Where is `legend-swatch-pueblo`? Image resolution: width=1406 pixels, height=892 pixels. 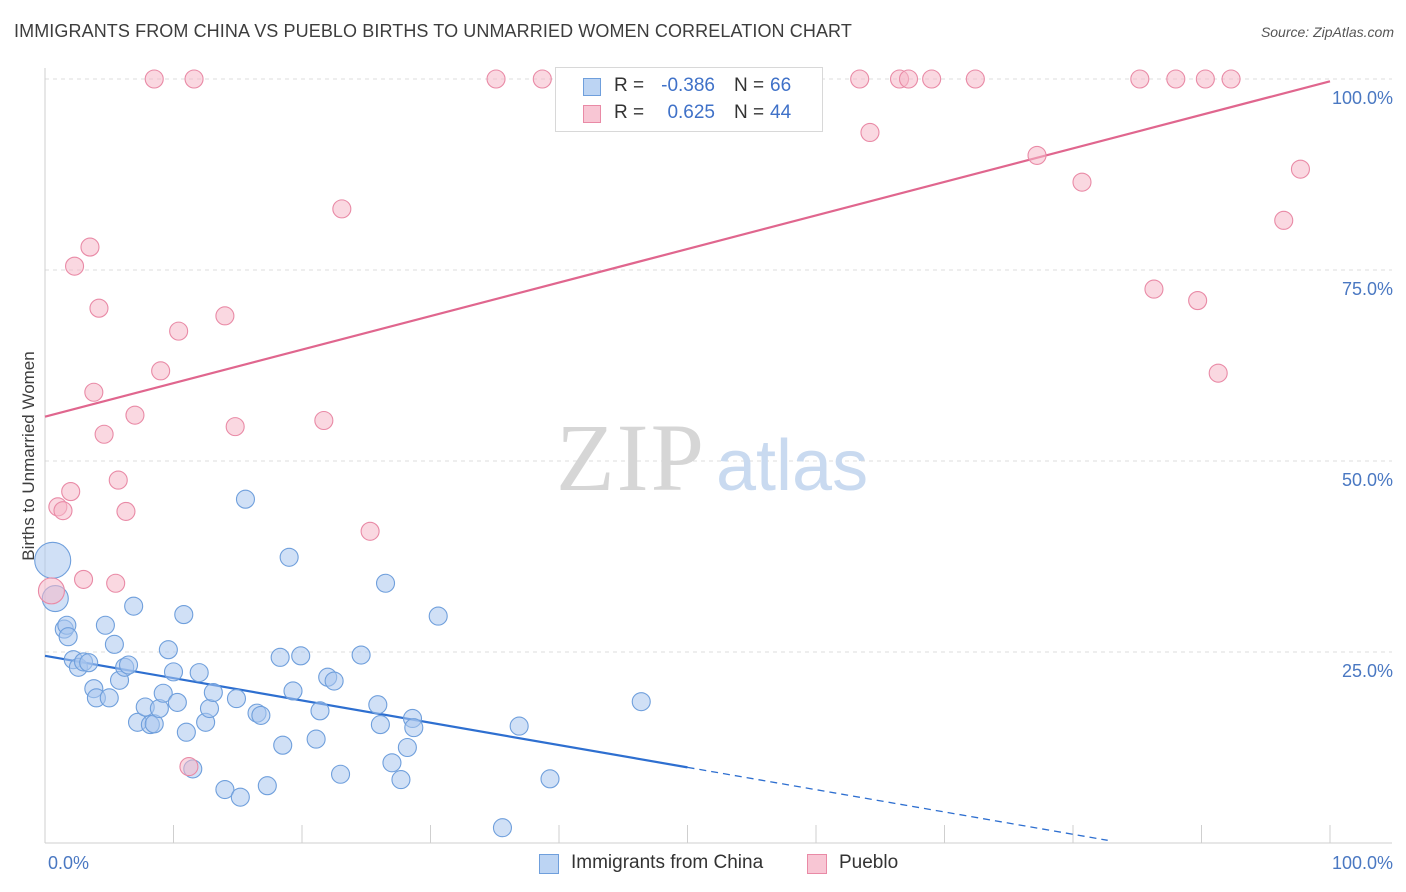
legend-swatch-pueblo is located at coordinates (592, 114).